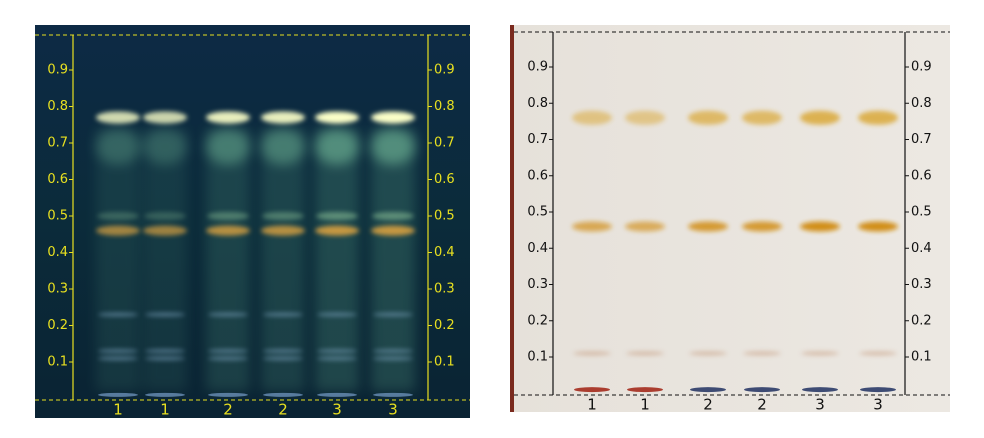 This screenshot has height=438, width=984. I want to click on plate-edge, so click(512, 218).